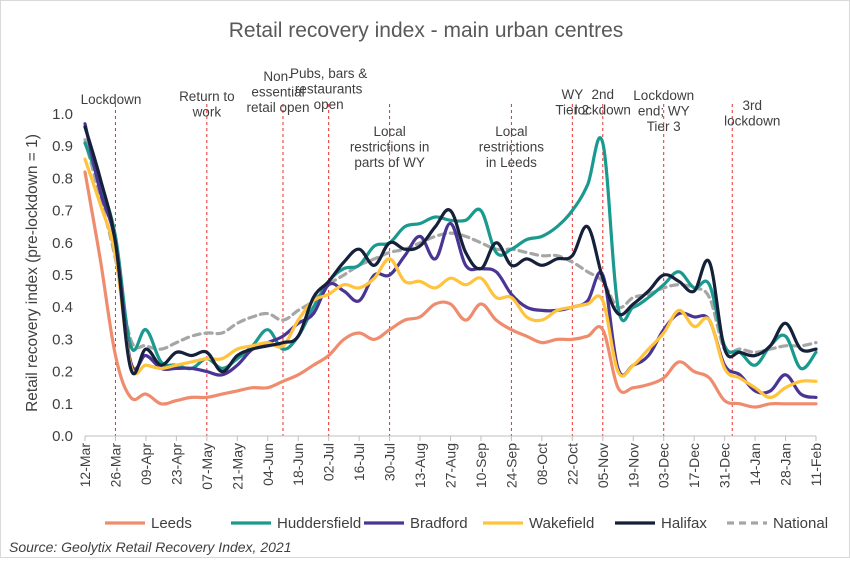 The image size is (850, 562). Describe the element at coordinates (542, 464) in the screenshot. I see `x-tick-label: 08-Oct` at that location.